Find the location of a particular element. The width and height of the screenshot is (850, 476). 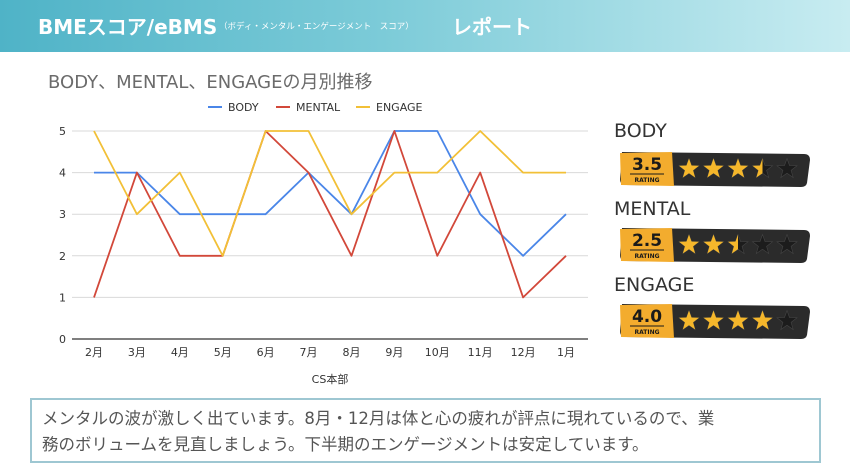

y-tick-label: 1 is located at coordinates (62, 297).